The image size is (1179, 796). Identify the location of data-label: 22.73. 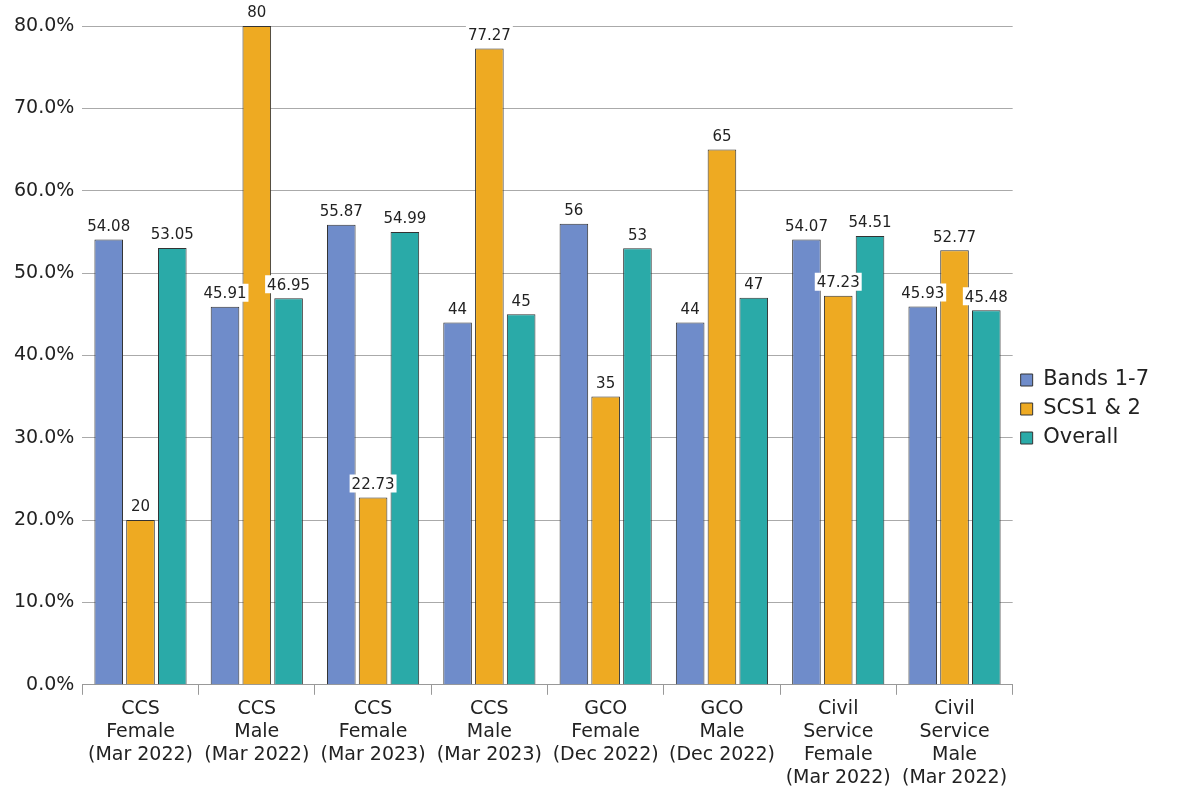
(373, 484).